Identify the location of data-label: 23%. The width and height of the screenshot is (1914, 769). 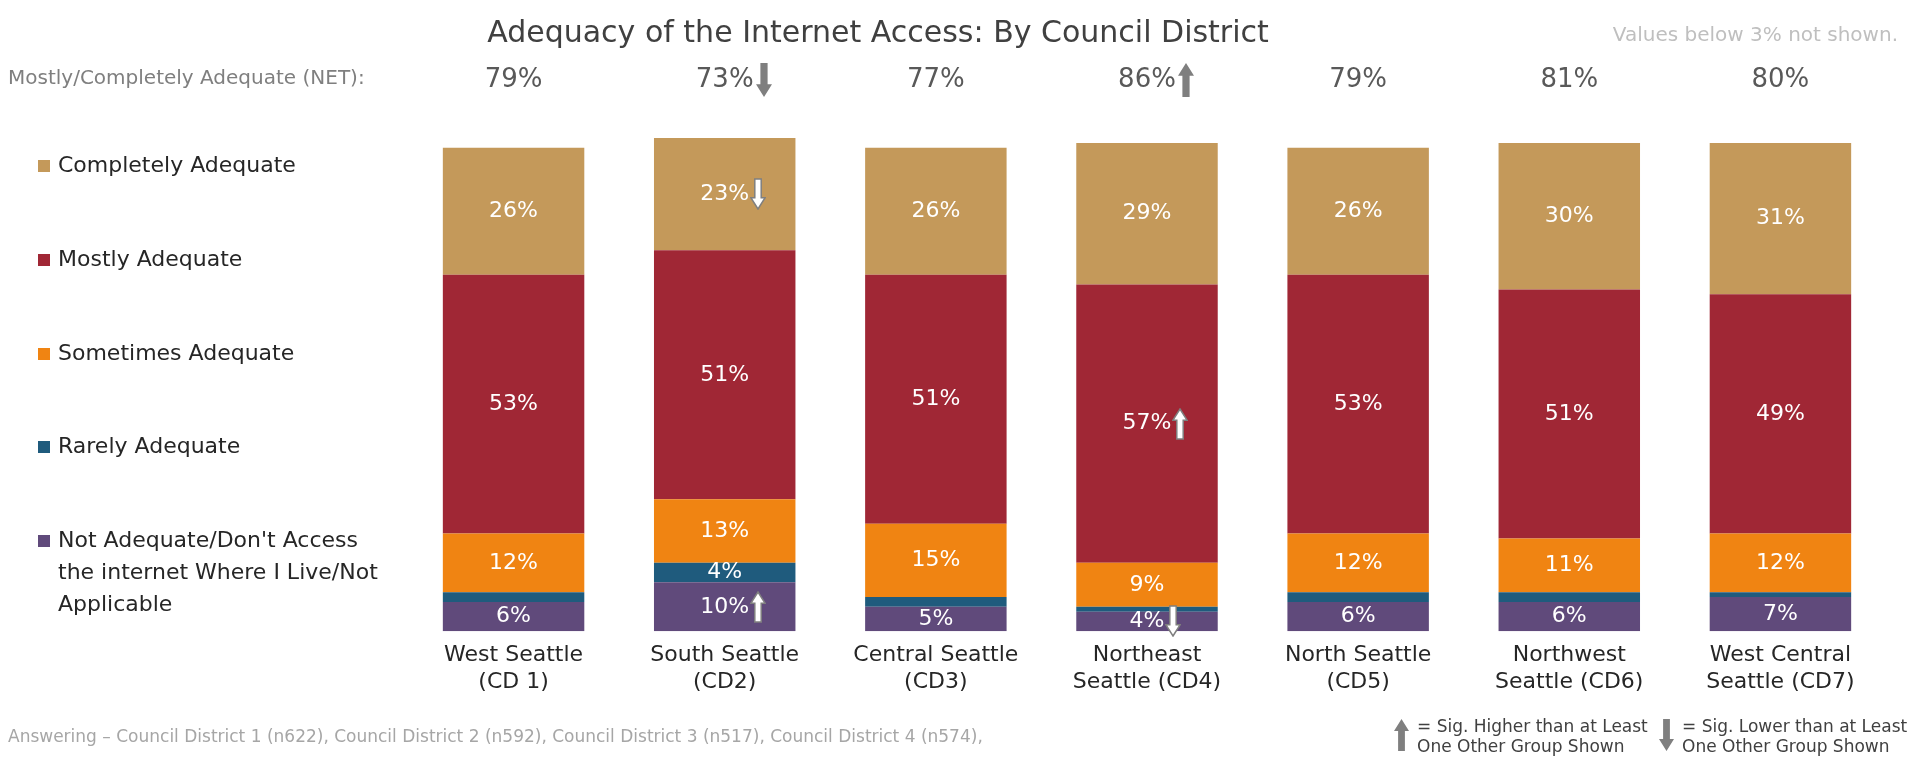
(725, 192).